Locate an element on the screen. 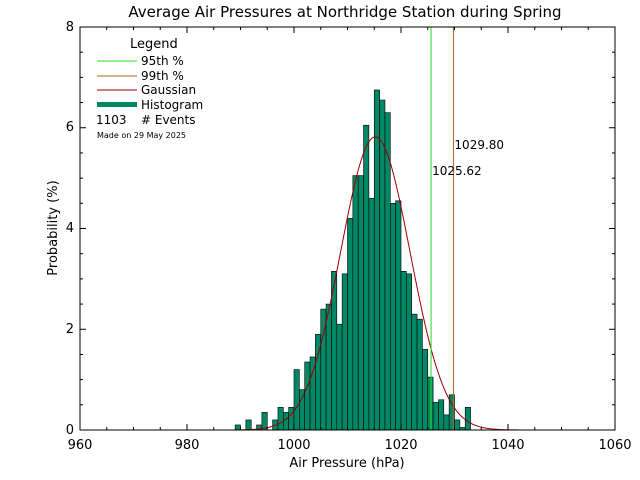 This screenshot has height=480, width=640. x-tick-label-1060: 1060 is located at coordinates (614, 445).